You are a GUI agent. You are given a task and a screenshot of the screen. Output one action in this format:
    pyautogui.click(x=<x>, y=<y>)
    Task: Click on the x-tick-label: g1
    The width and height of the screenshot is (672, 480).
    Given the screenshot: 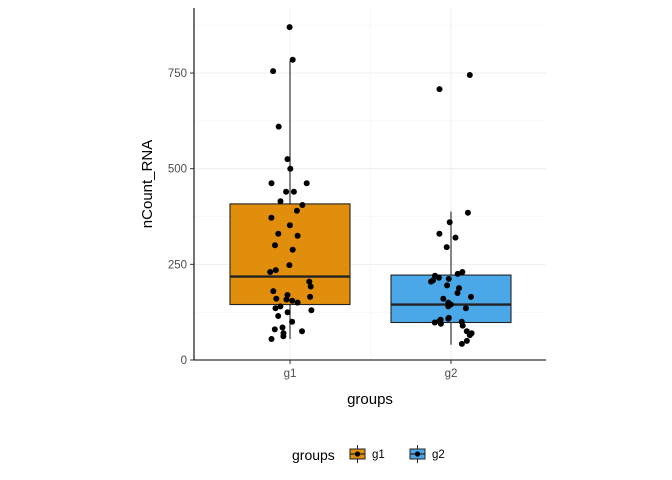 What is the action you would take?
    pyautogui.click(x=290, y=374)
    